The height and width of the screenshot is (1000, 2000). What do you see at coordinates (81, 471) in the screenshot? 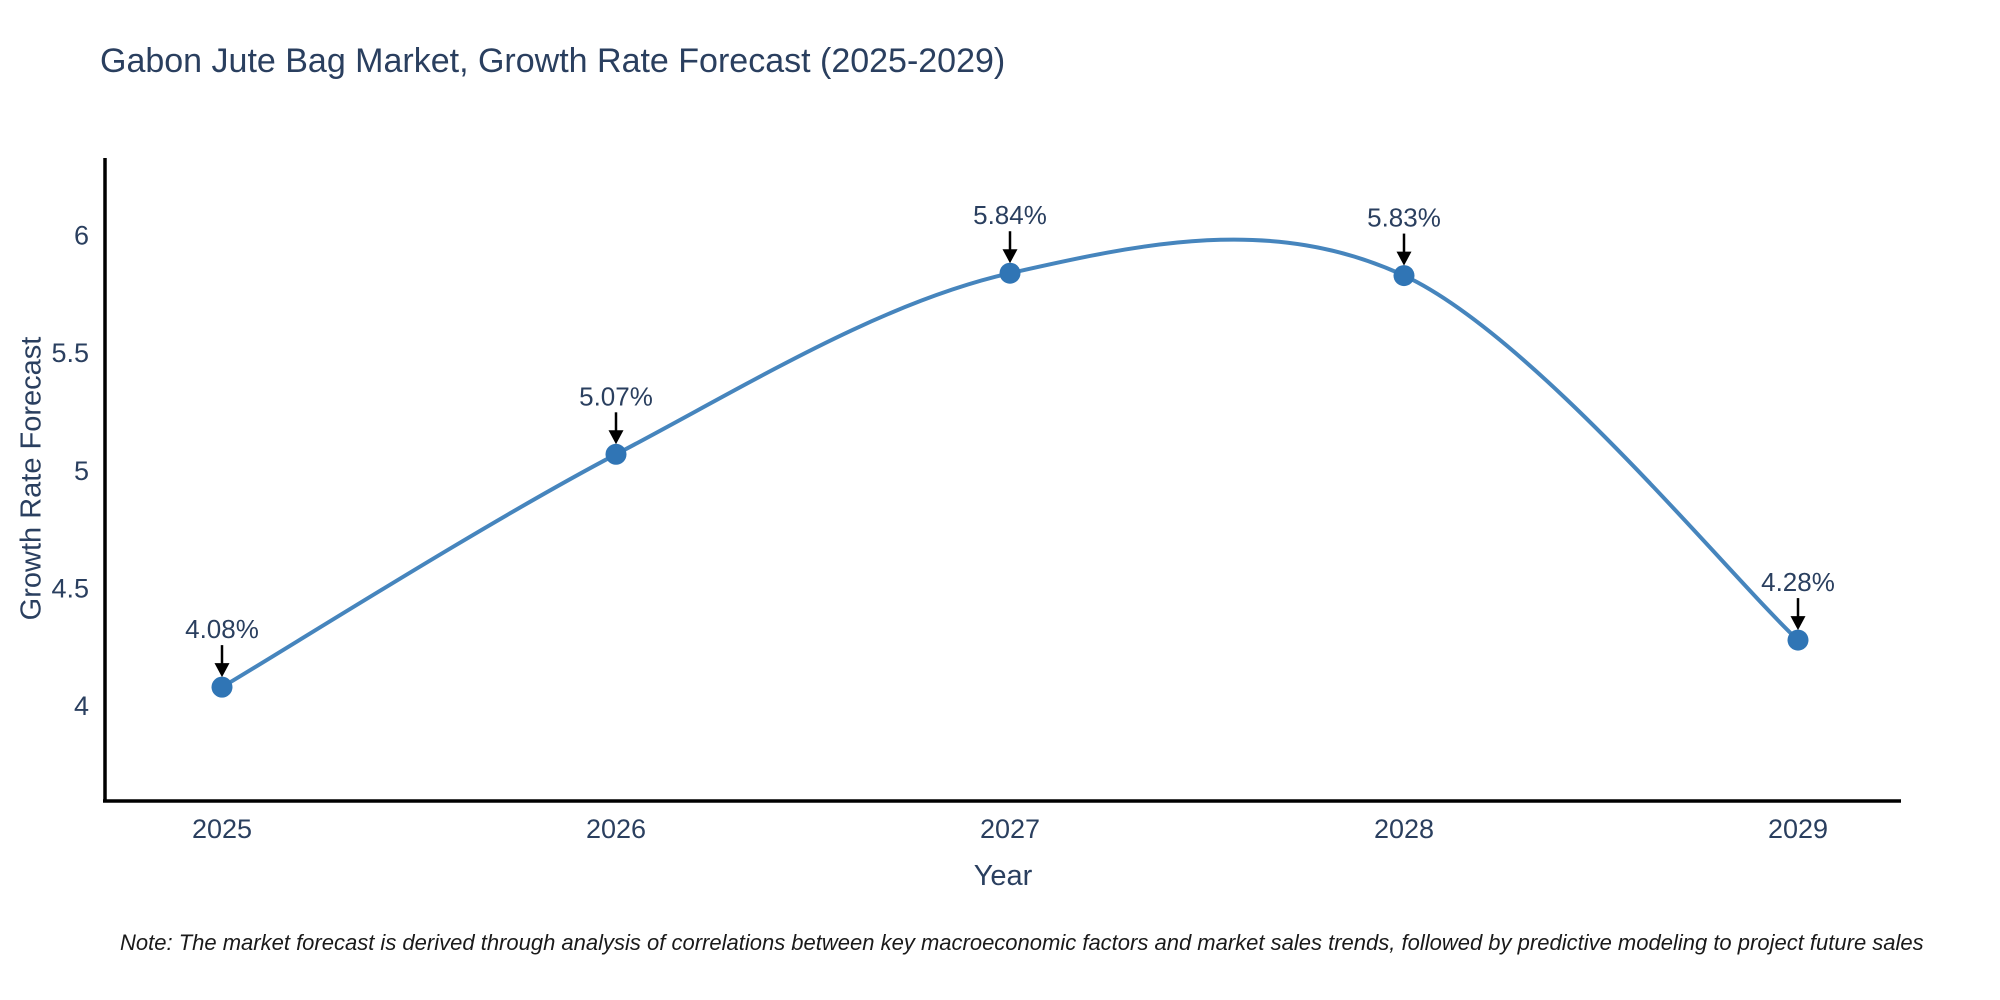
I see `y-tick-label: 5` at bounding box center [81, 471].